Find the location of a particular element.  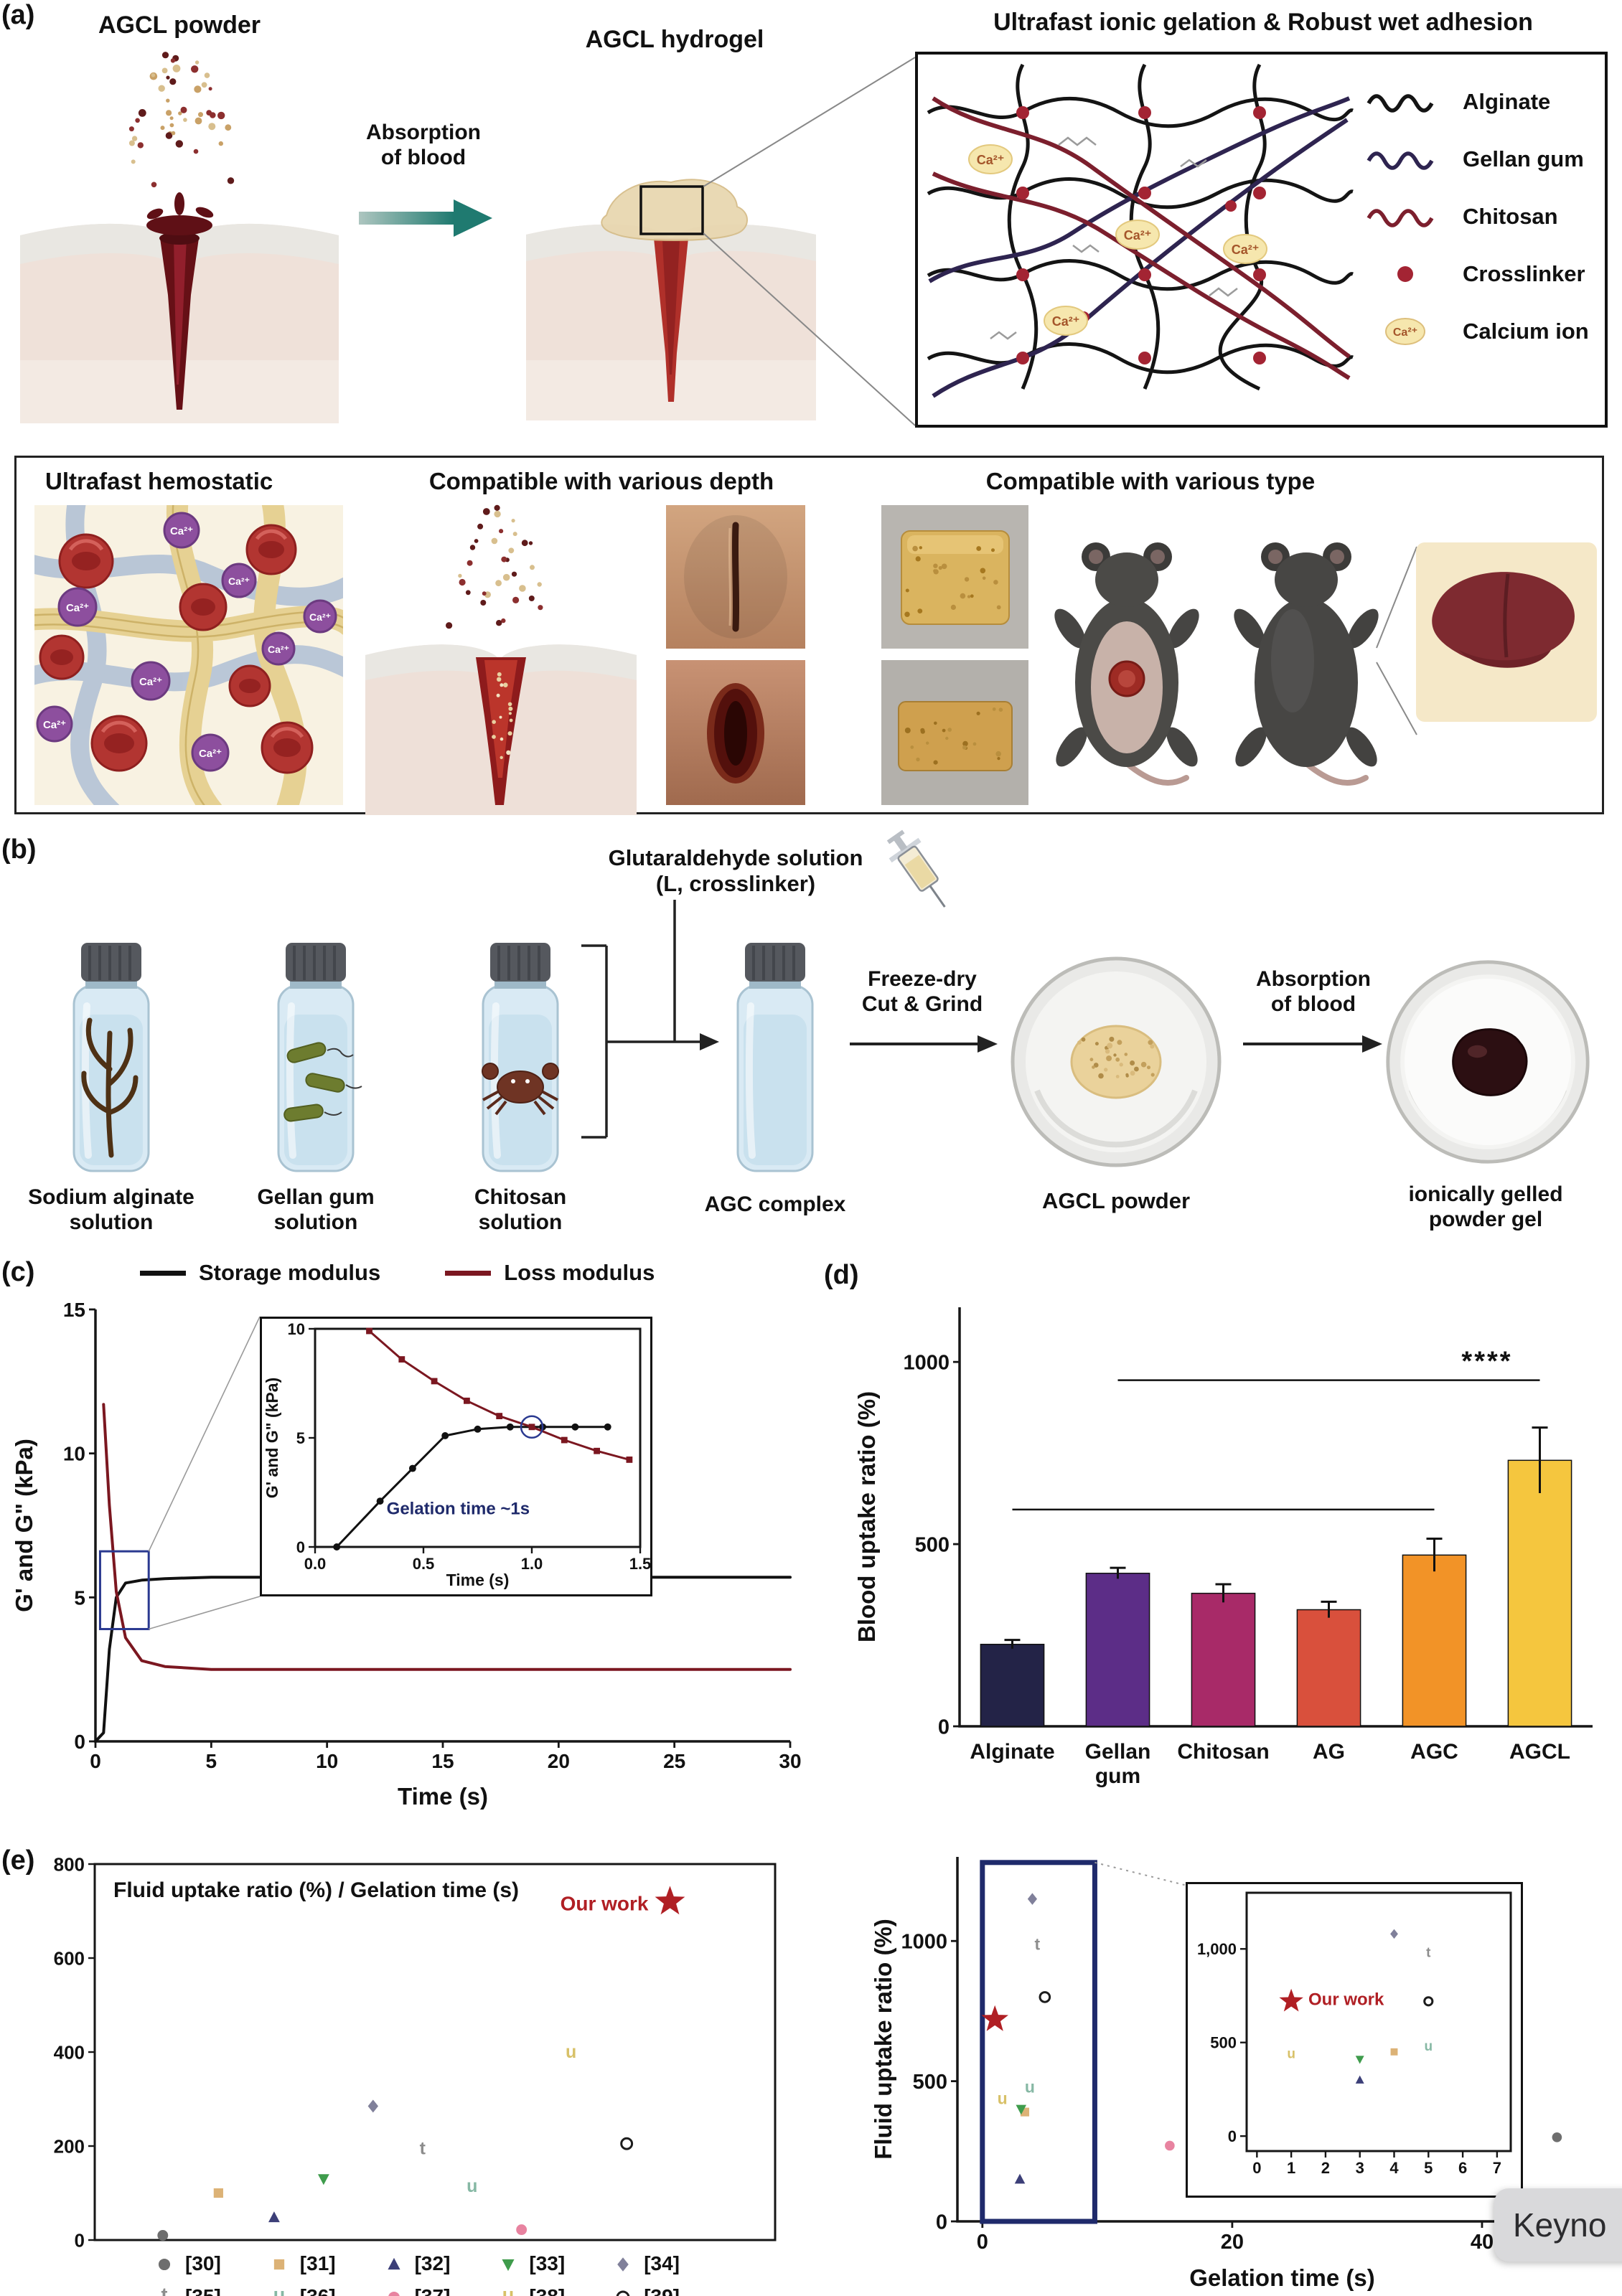

dish1-label: AGCL powder is located at coordinates (1116, 1200).